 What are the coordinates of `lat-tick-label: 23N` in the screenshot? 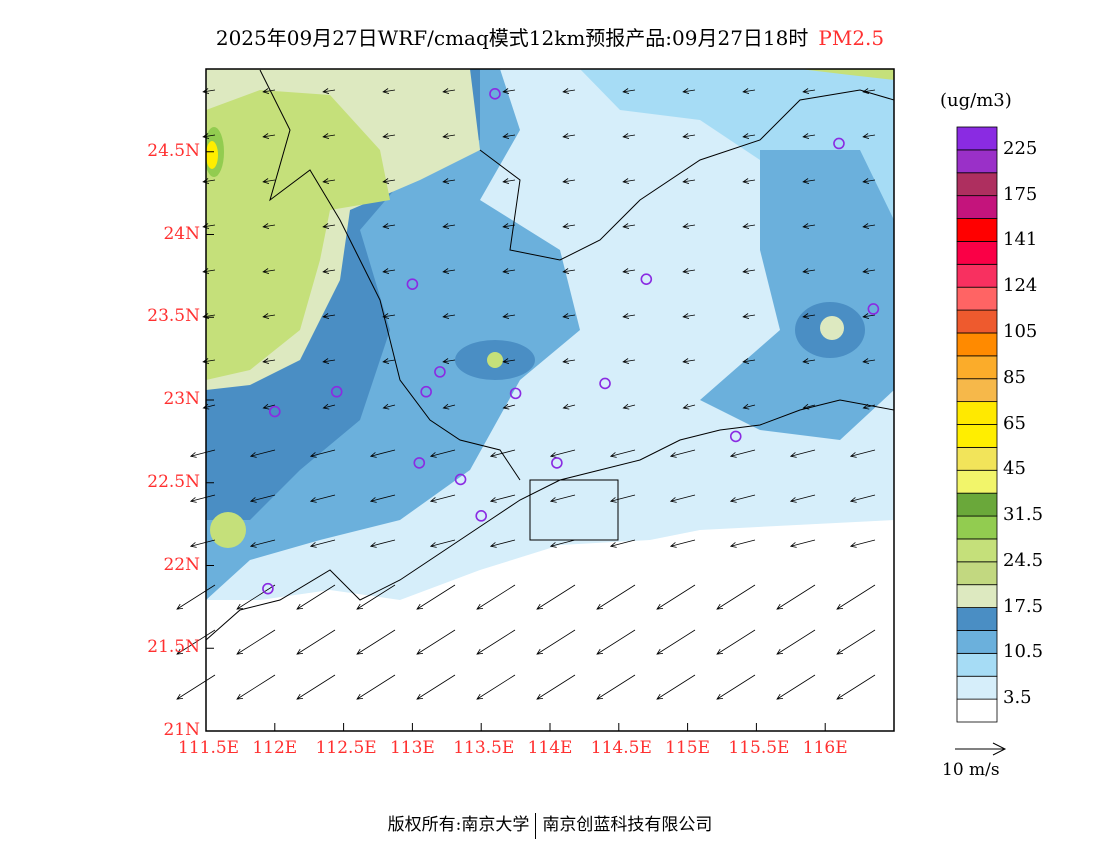 It's located at (181, 399).